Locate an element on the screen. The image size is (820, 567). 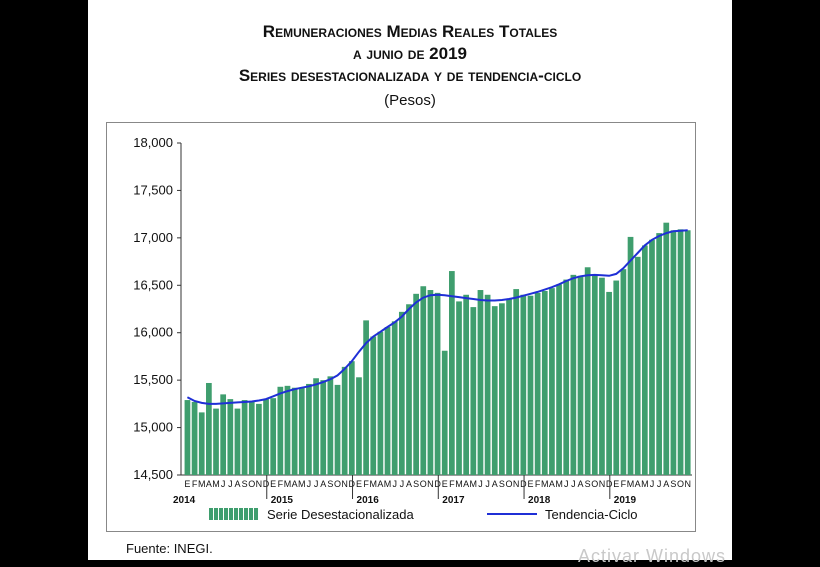
y-tick-label: 14,500 is located at coordinates (153, 474).